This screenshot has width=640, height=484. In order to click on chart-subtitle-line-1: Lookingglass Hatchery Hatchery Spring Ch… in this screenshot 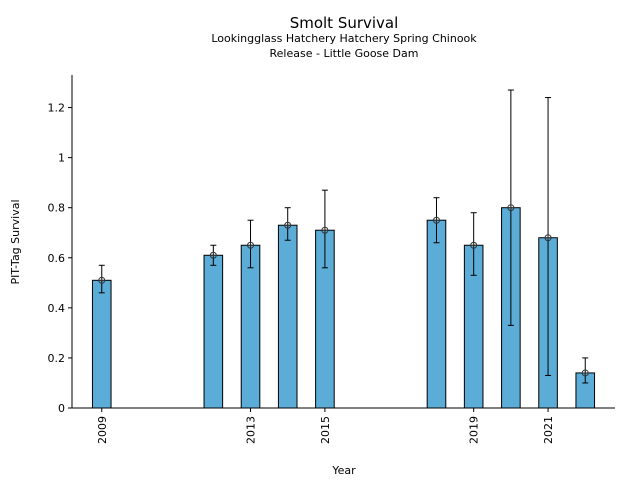, I will do `click(344, 38)`.